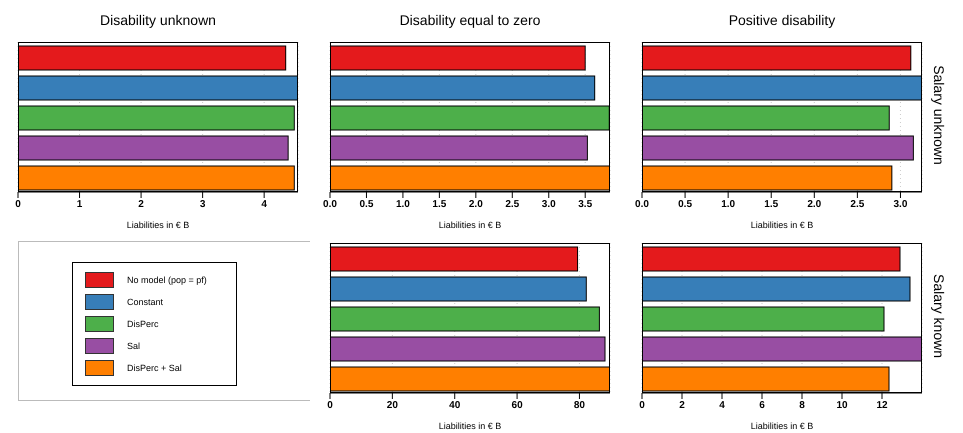 The image size is (963, 433). Describe the element at coordinates (842, 406) in the screenshot. I see `x-tick-label: 10` at that location.